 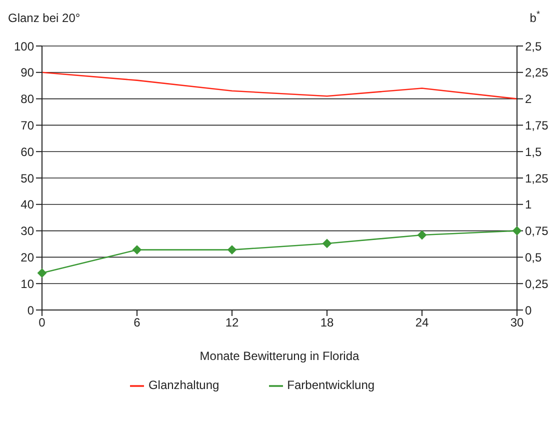 What do you see at coordinates (528, 99) in the screenshot?
I see `y2-tick-label: 2` at bounding box center [528, 99].